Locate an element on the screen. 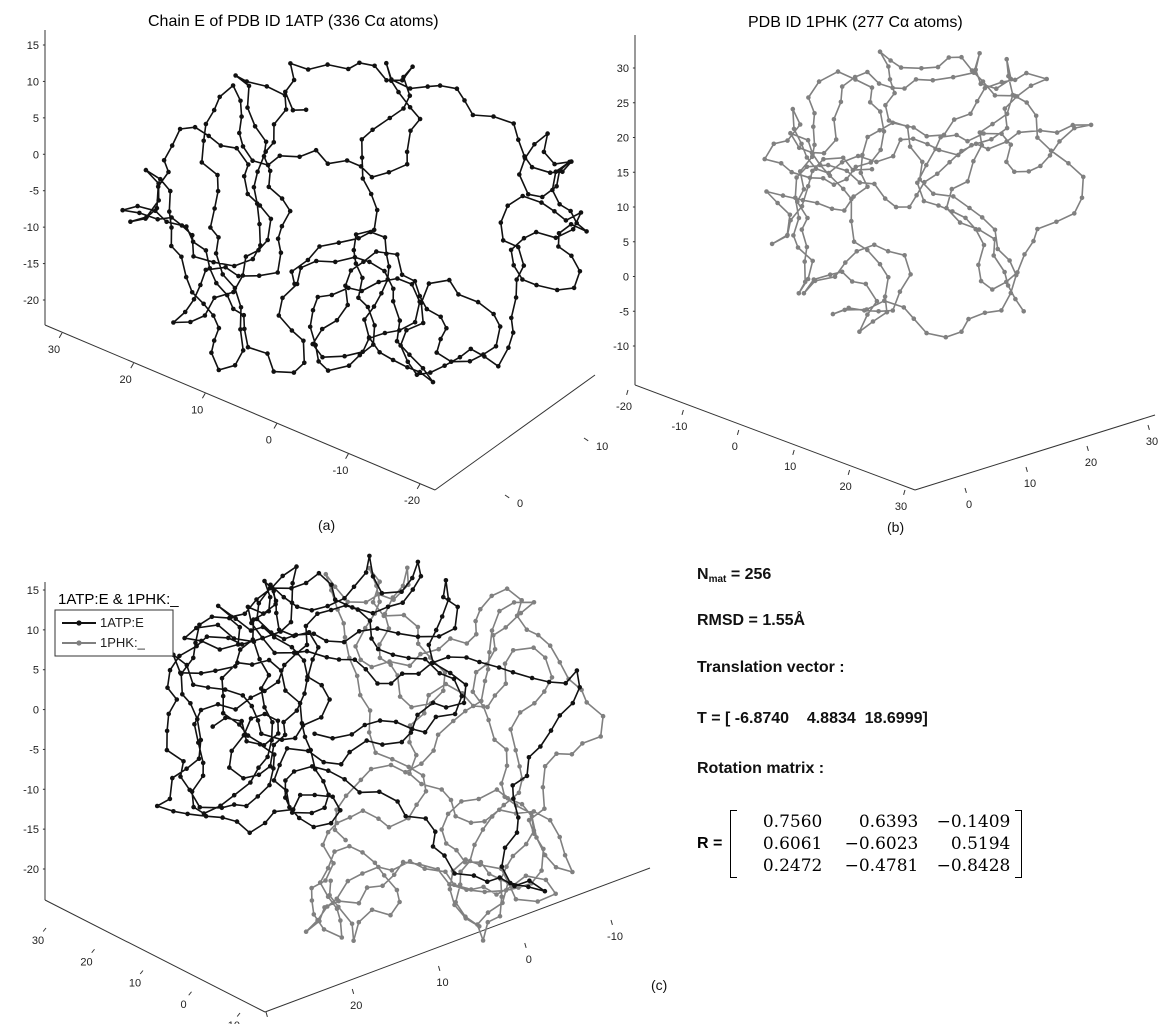  panel-a-x-tick-label: -10 is located at coordinates (340, 471).